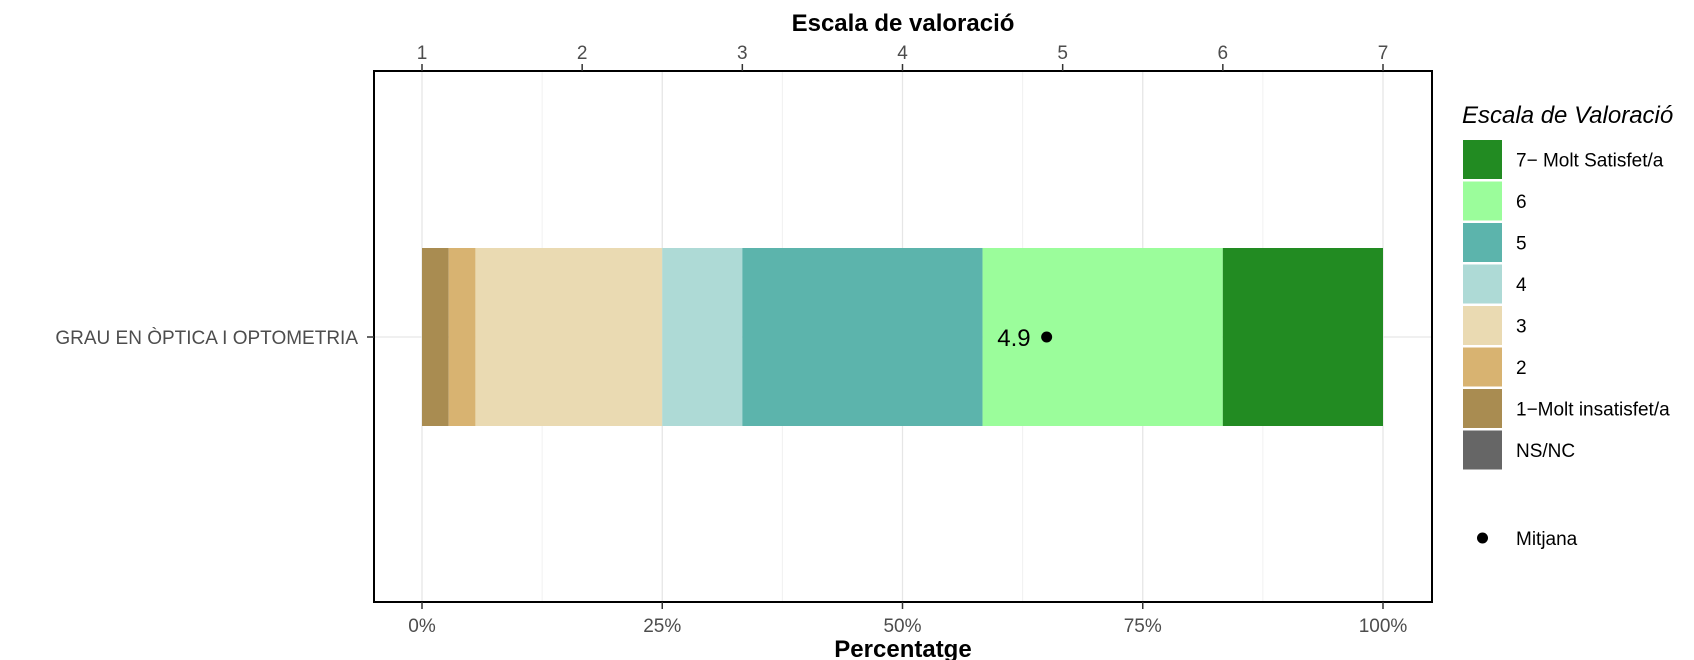  I want to click on x-tick-label: 75%, so click(1143, 626).